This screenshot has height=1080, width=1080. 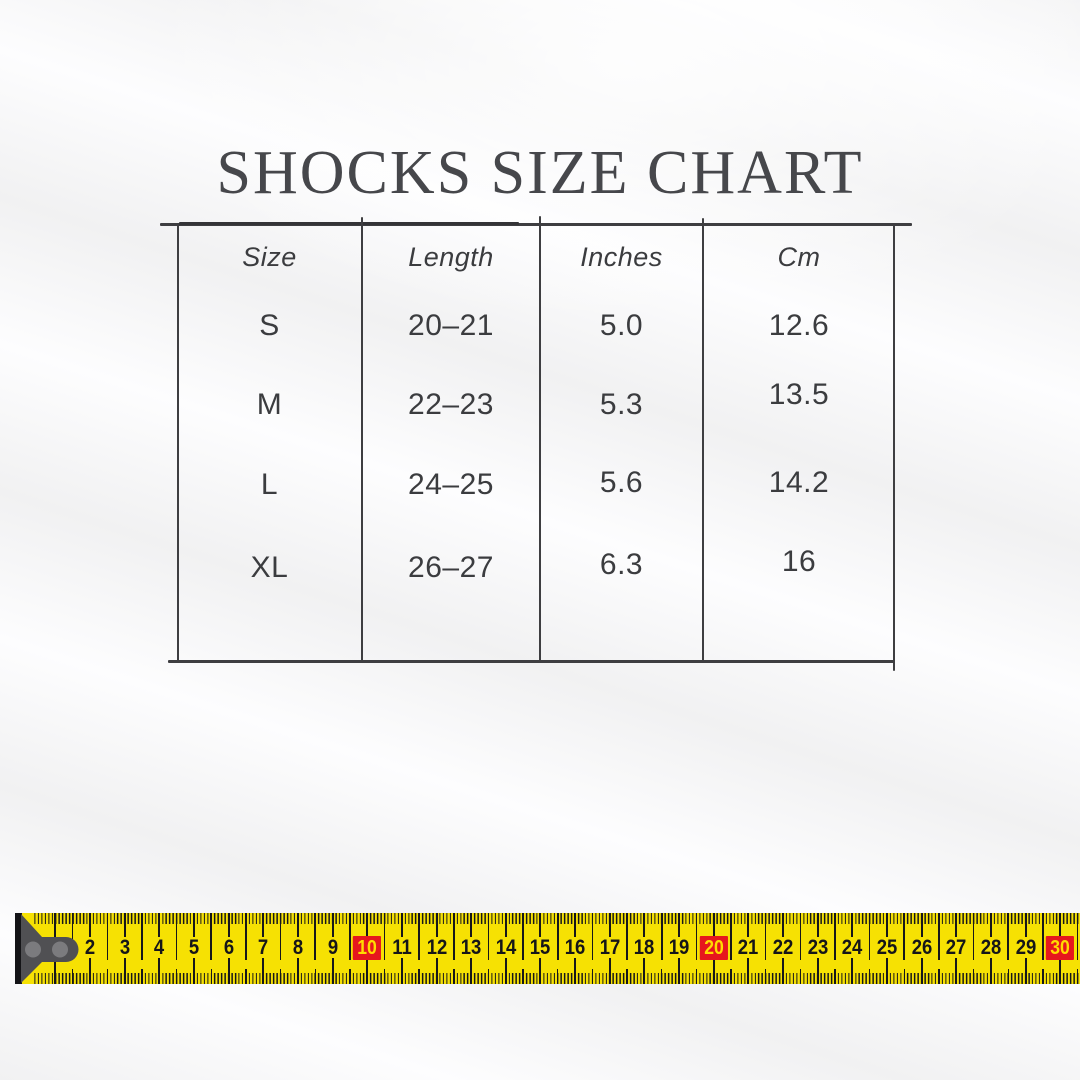 I want to click on cell-l-inches: 5.6, so click(x=621, y=482).